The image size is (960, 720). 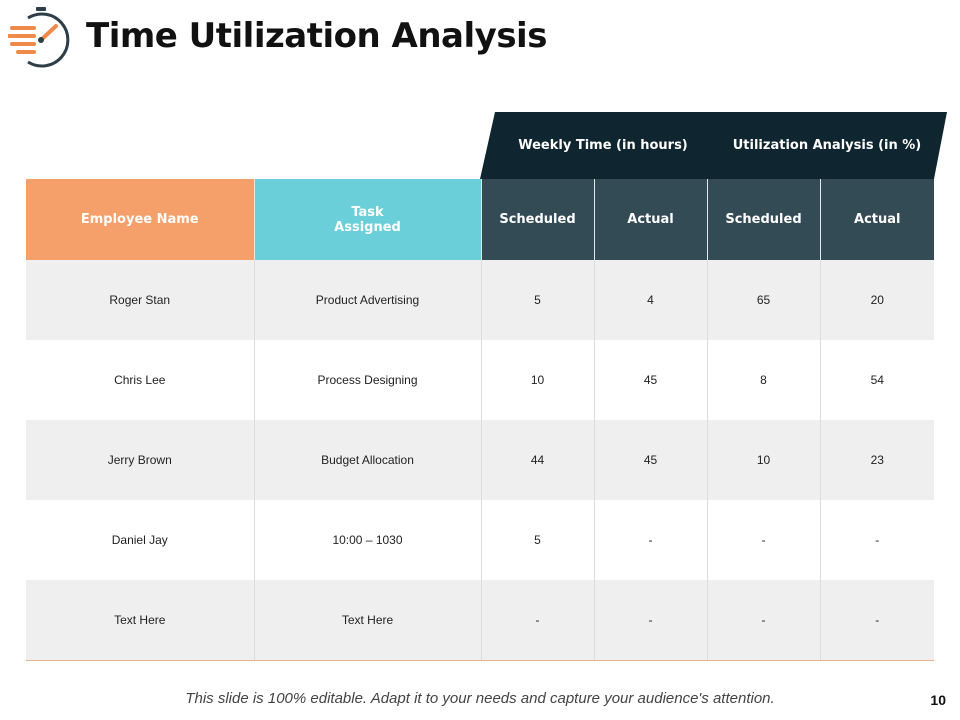 I want to click on cell-util-actual: 54, so click(x=877, y=380).